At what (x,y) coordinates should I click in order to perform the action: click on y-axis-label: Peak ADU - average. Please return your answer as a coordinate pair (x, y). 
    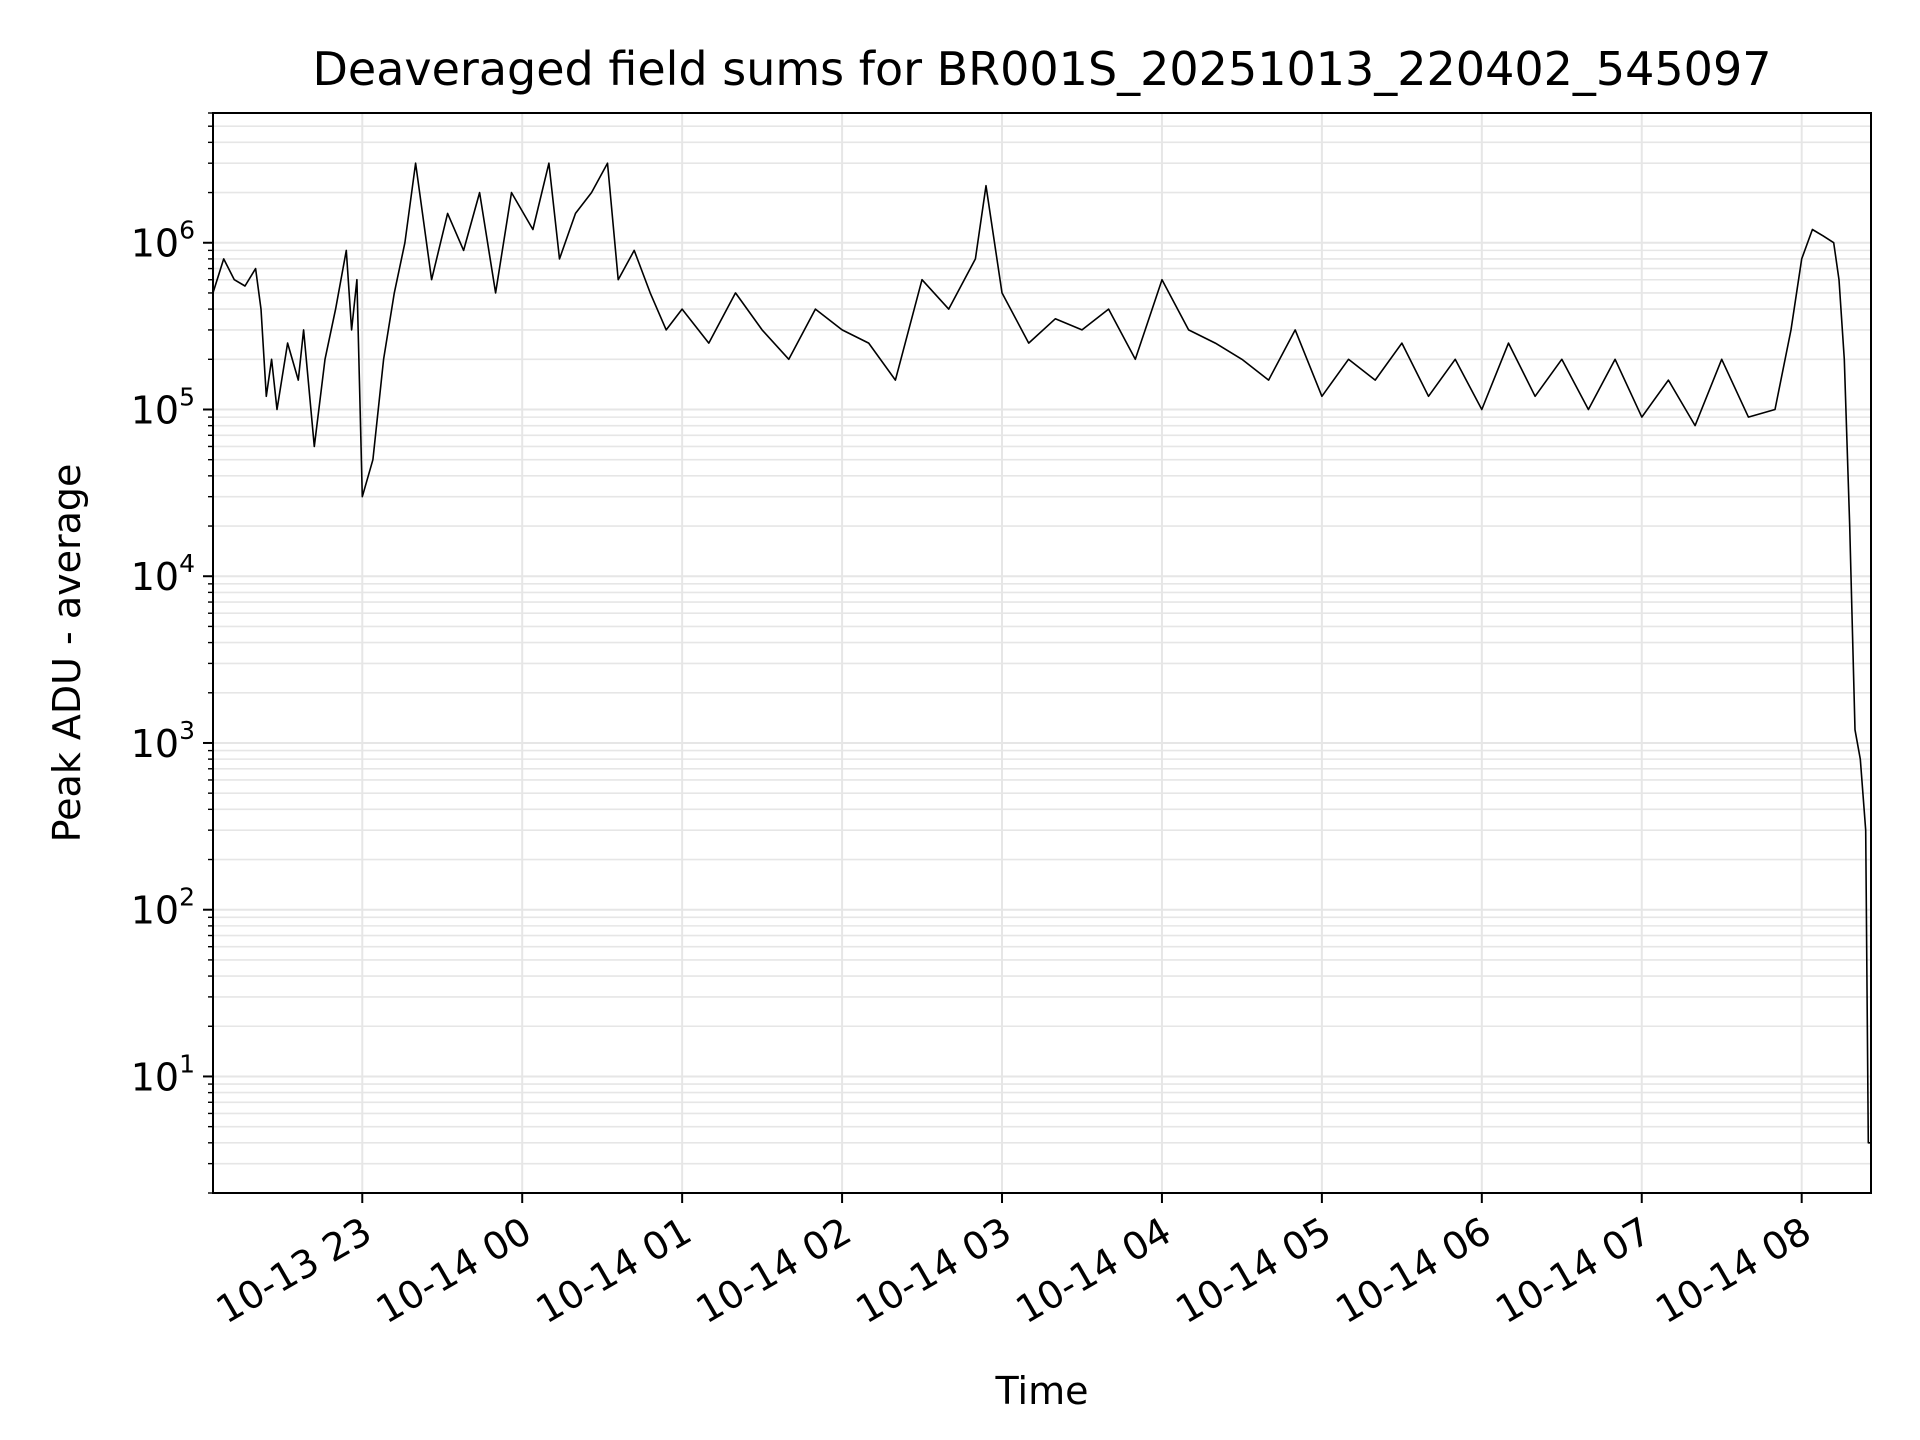
    Looking at the image, I should click on (67, 653).